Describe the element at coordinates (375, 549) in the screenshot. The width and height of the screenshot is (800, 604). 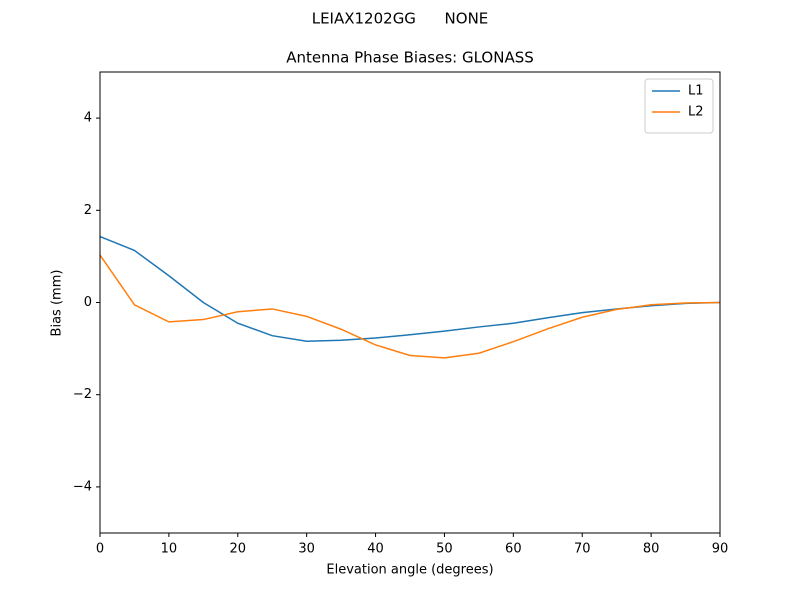
I see `x-tick-label: 40` at that location.